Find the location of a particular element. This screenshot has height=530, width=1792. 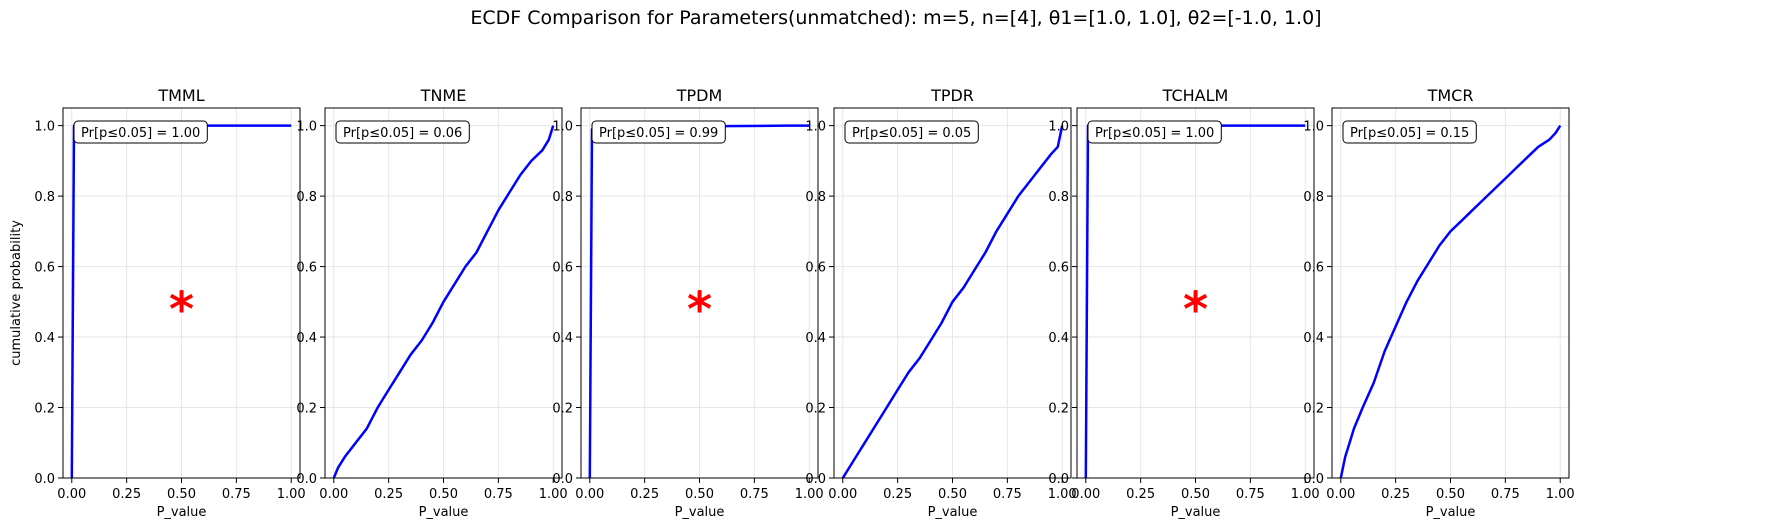

annotation-box: Pr[p≤0.05] = 0.99 is located at coordinates (658, 132).